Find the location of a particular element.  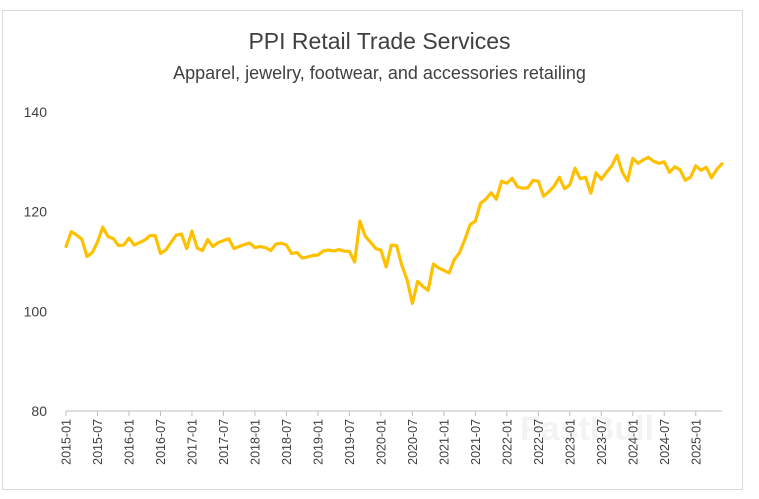

x-tick-label: 2019-01 is located at coordinates (318, 442).